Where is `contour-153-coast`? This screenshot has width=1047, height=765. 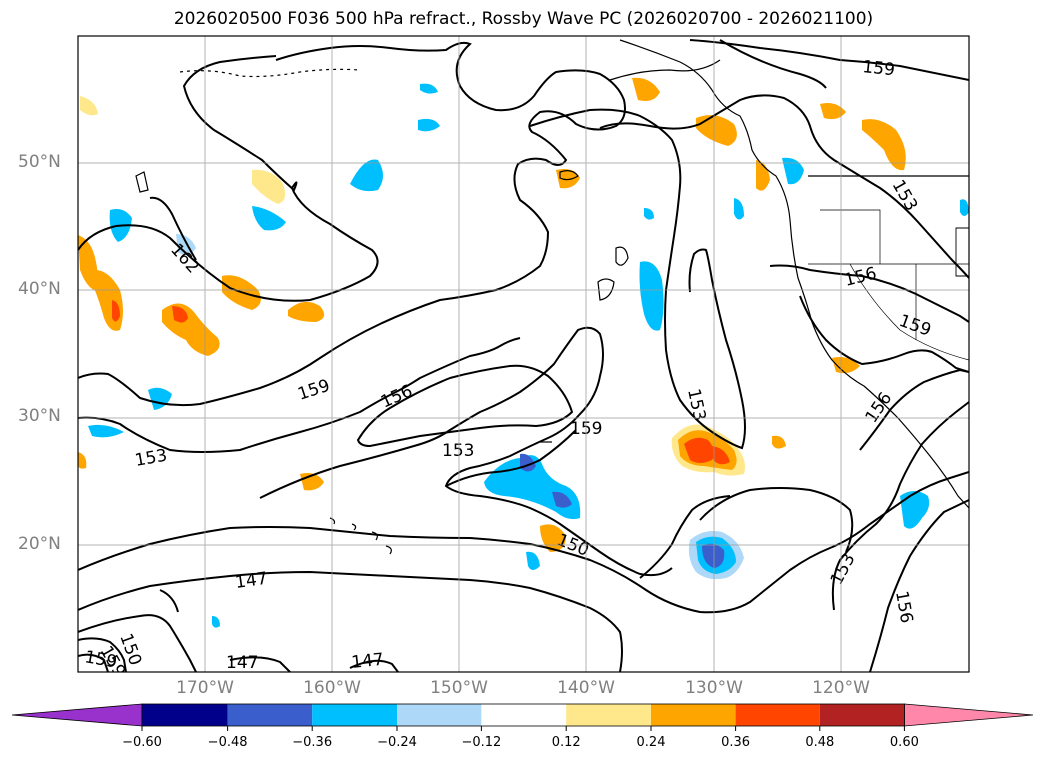
contour-153-coast is located at coordinates (637, 279).